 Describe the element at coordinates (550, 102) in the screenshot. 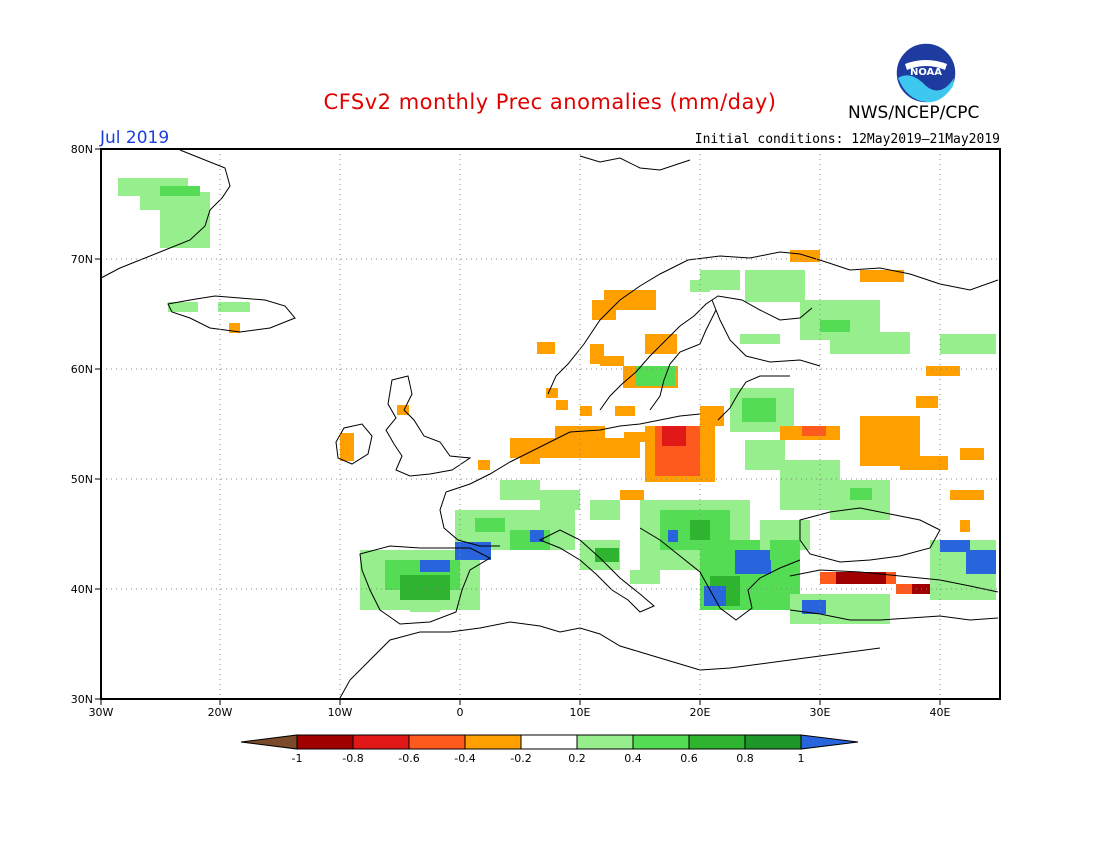

I see `chart-title: CFSv2 monthly Prec anomalies (mm/day)` at that location.